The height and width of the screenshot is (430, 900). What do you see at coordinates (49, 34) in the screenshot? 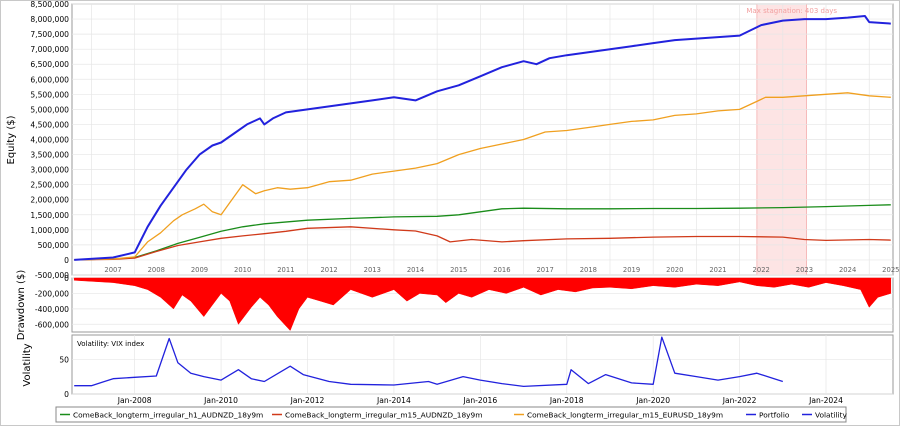
I see `equity-y-tick-label: 7,500,000` at bounding box center [49, 34].